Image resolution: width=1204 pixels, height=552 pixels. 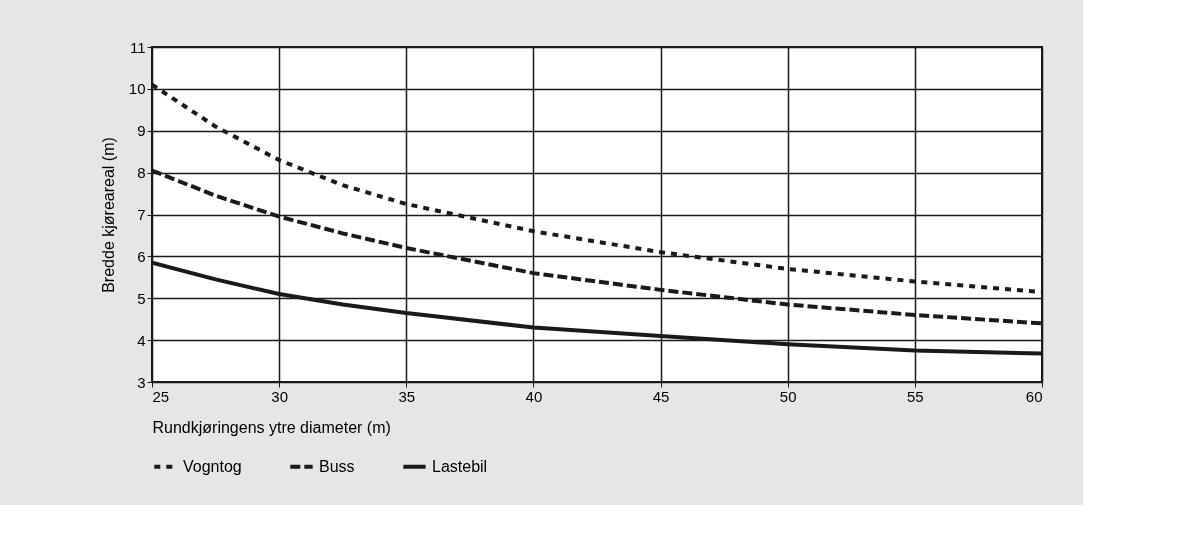 What do you see at coordinates (271, 427) in the screenshot?
I see `x-axis-title: Rundkjøringens ytre diameter (m)` at bounding box center [271, 427].